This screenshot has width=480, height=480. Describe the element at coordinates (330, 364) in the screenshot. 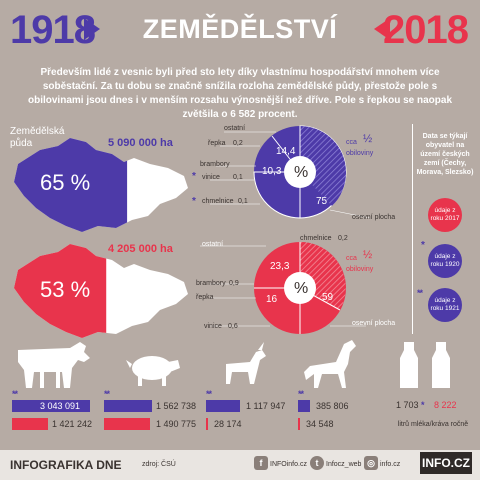

I see `horse-icon` at that location.